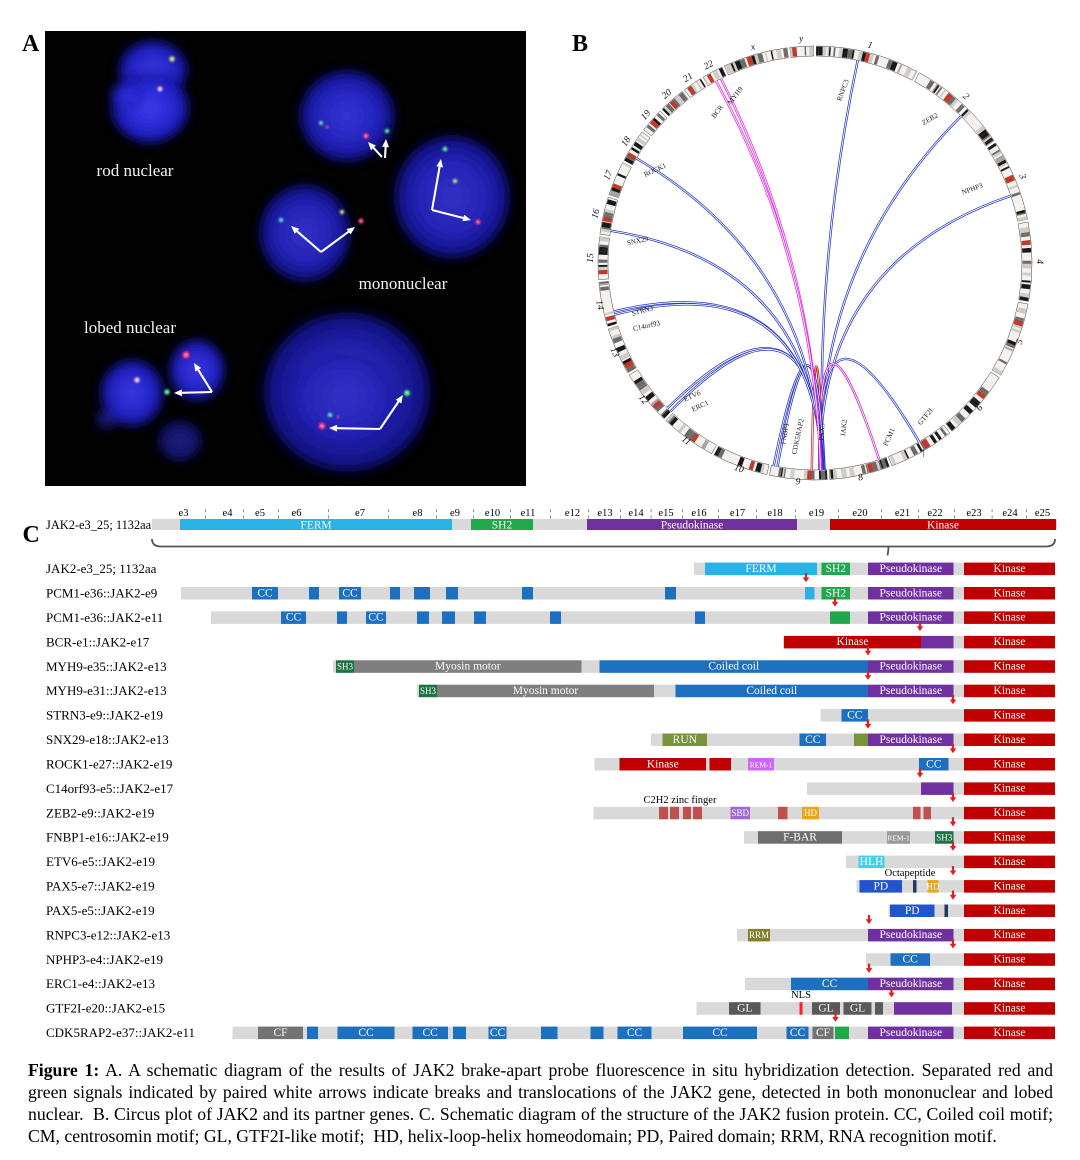 This screenshot has height=1160, width=1080. I want to click on svg-text: 5, so click(1020, 342).